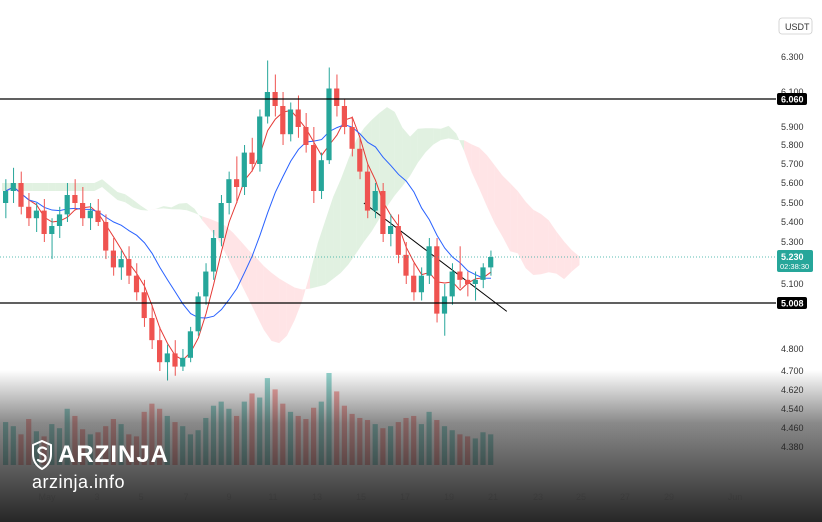 This screenshot has height=522, width=822. Describe the element at coordinates (538, 497) in the screenshot. I see `time-tick-label: 23` at that location.